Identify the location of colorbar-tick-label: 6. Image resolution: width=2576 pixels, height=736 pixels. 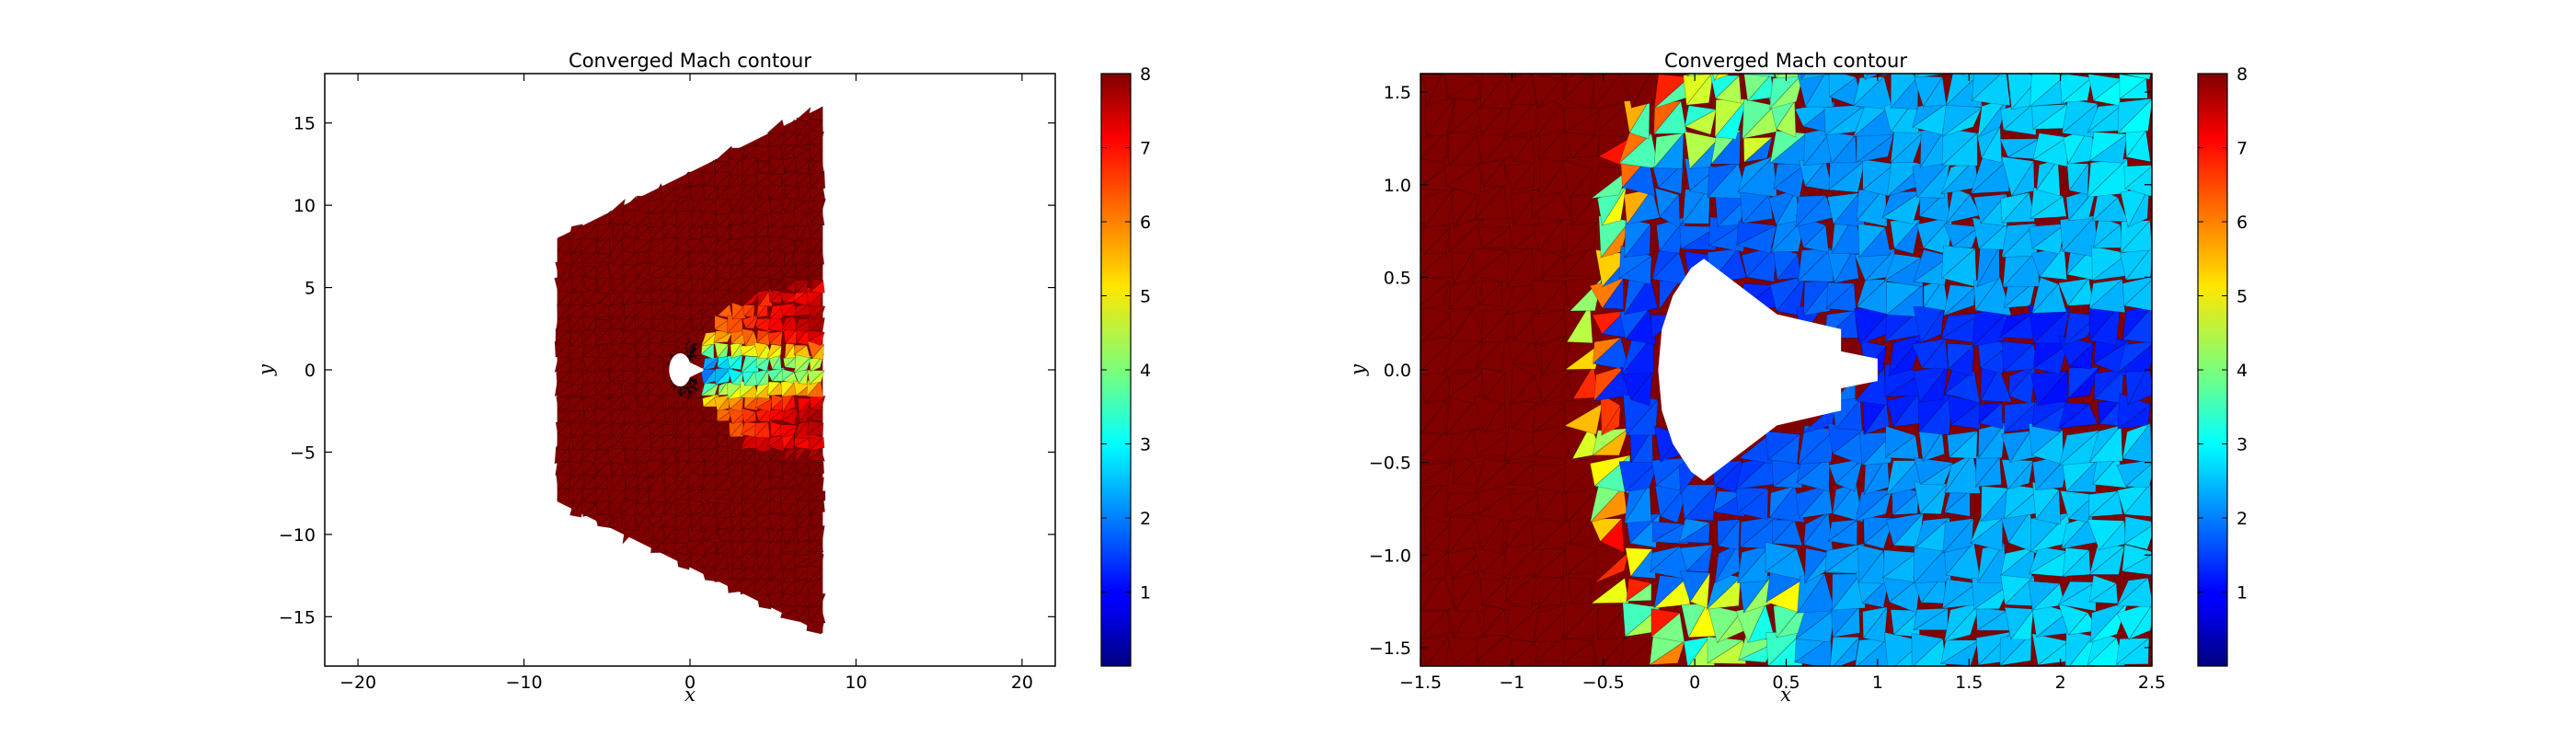
(1145, 223).